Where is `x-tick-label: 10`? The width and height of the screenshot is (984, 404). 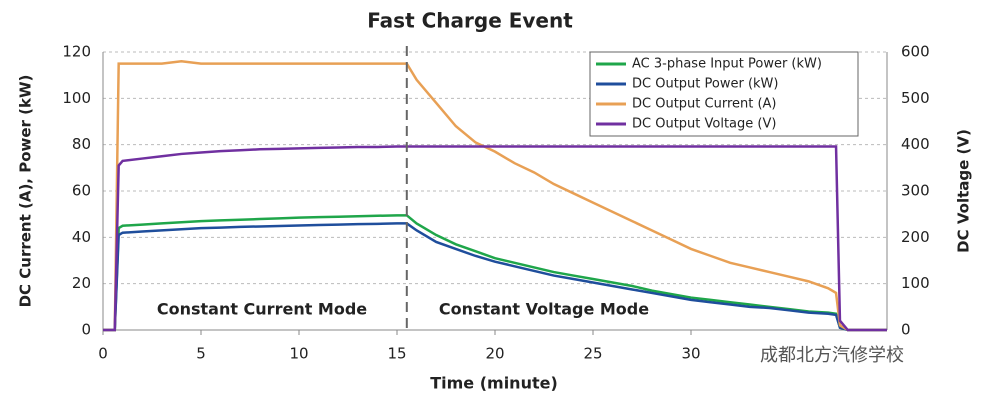
x-tick-label: 10 is located at coordinates (298, 354).